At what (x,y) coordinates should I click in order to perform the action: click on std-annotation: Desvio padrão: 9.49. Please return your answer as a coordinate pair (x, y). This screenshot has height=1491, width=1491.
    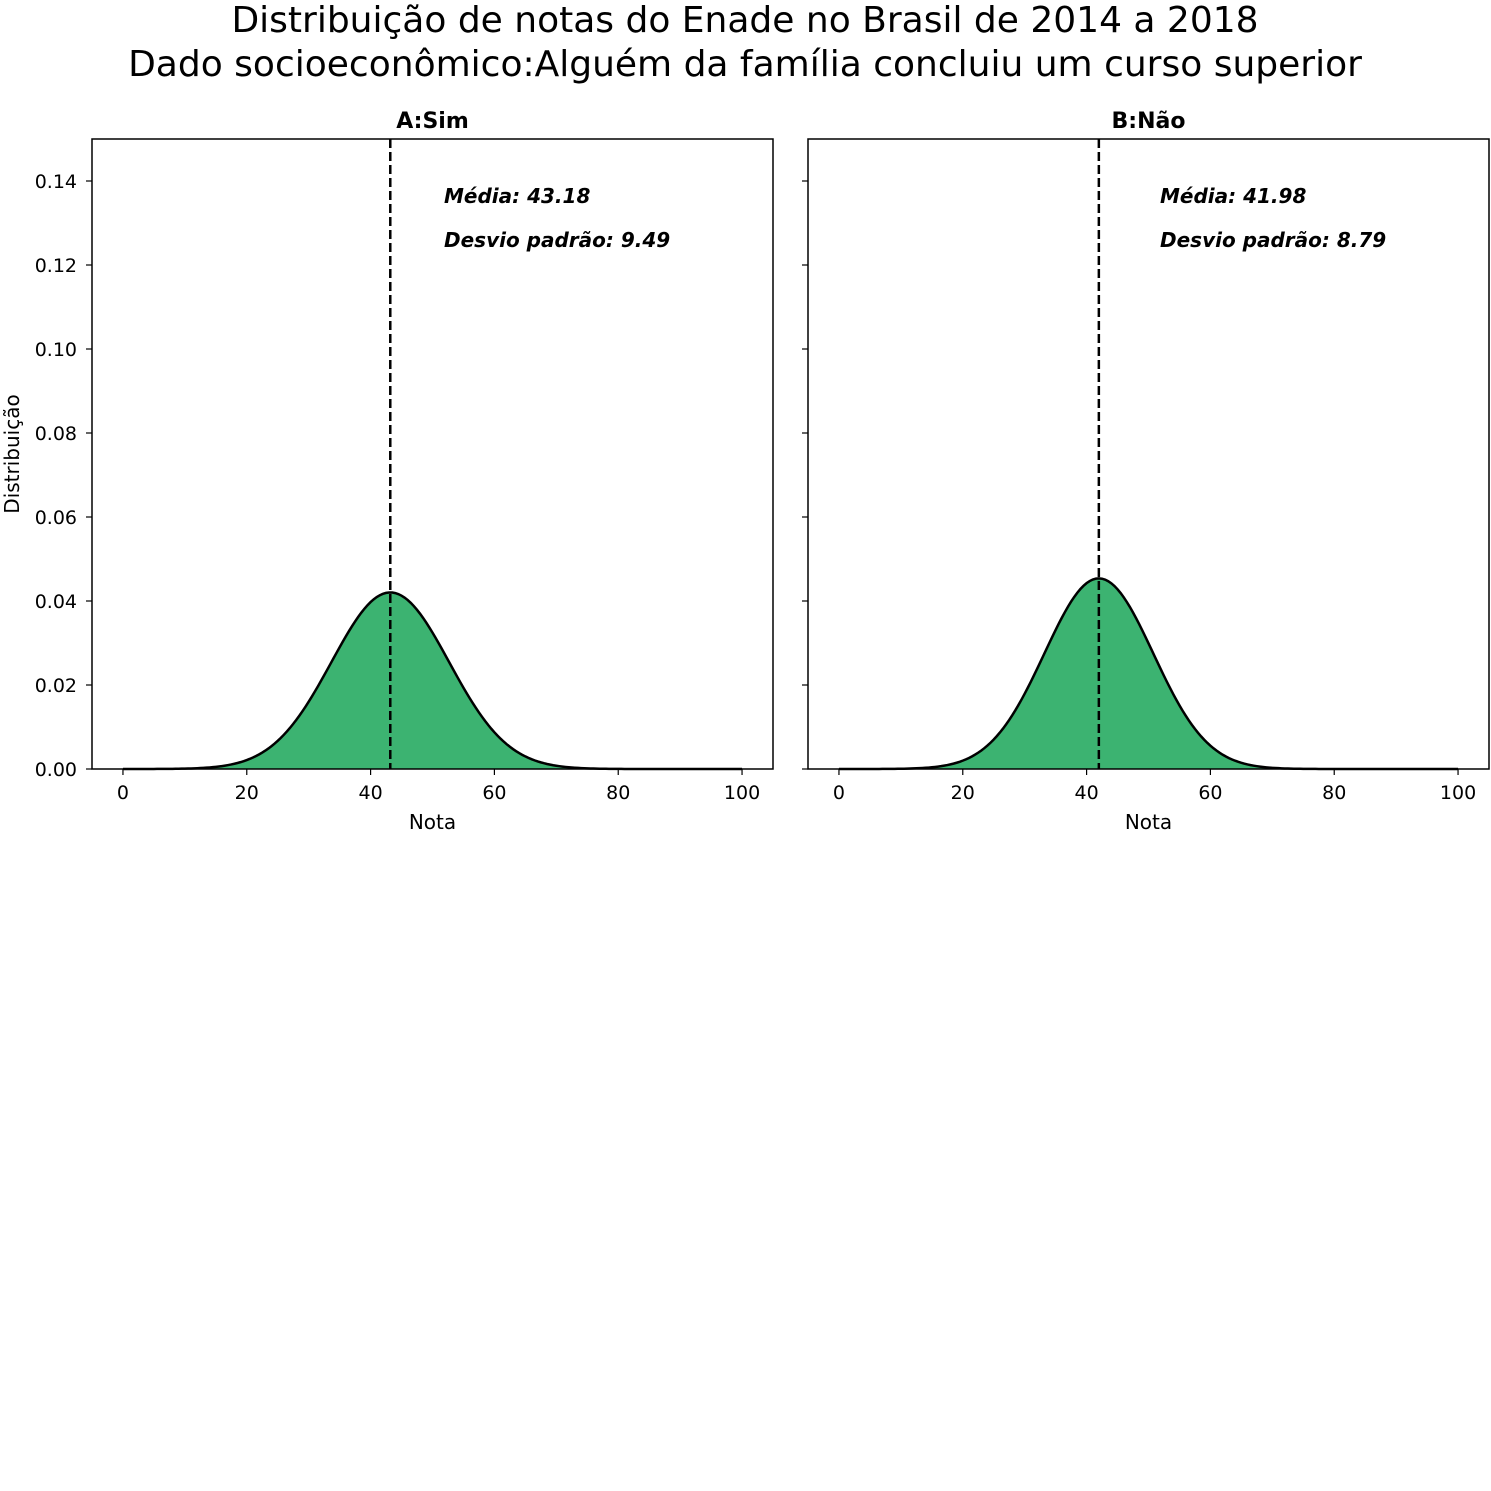
    Looking at the image, I should click on (557, 240).